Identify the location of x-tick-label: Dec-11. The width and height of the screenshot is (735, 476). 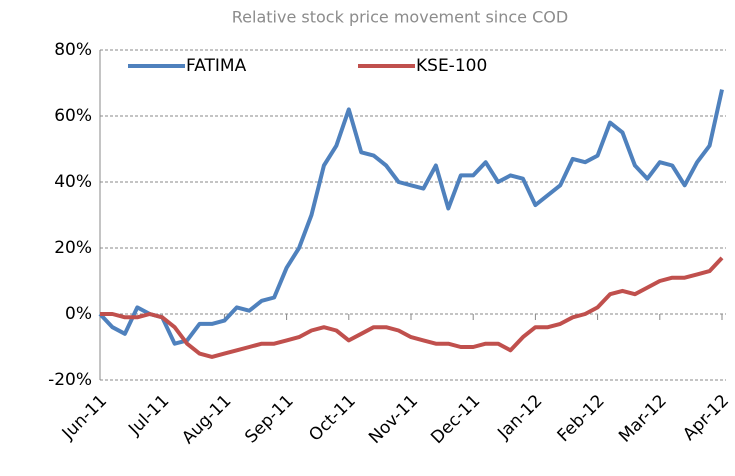
(455, 419).